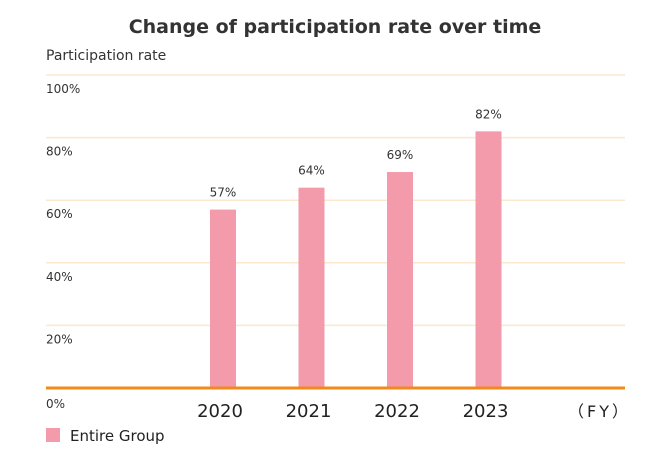  Describe the element at coordinates (400, 155) in the screenshot. I see `data-label: 69%` at that location.